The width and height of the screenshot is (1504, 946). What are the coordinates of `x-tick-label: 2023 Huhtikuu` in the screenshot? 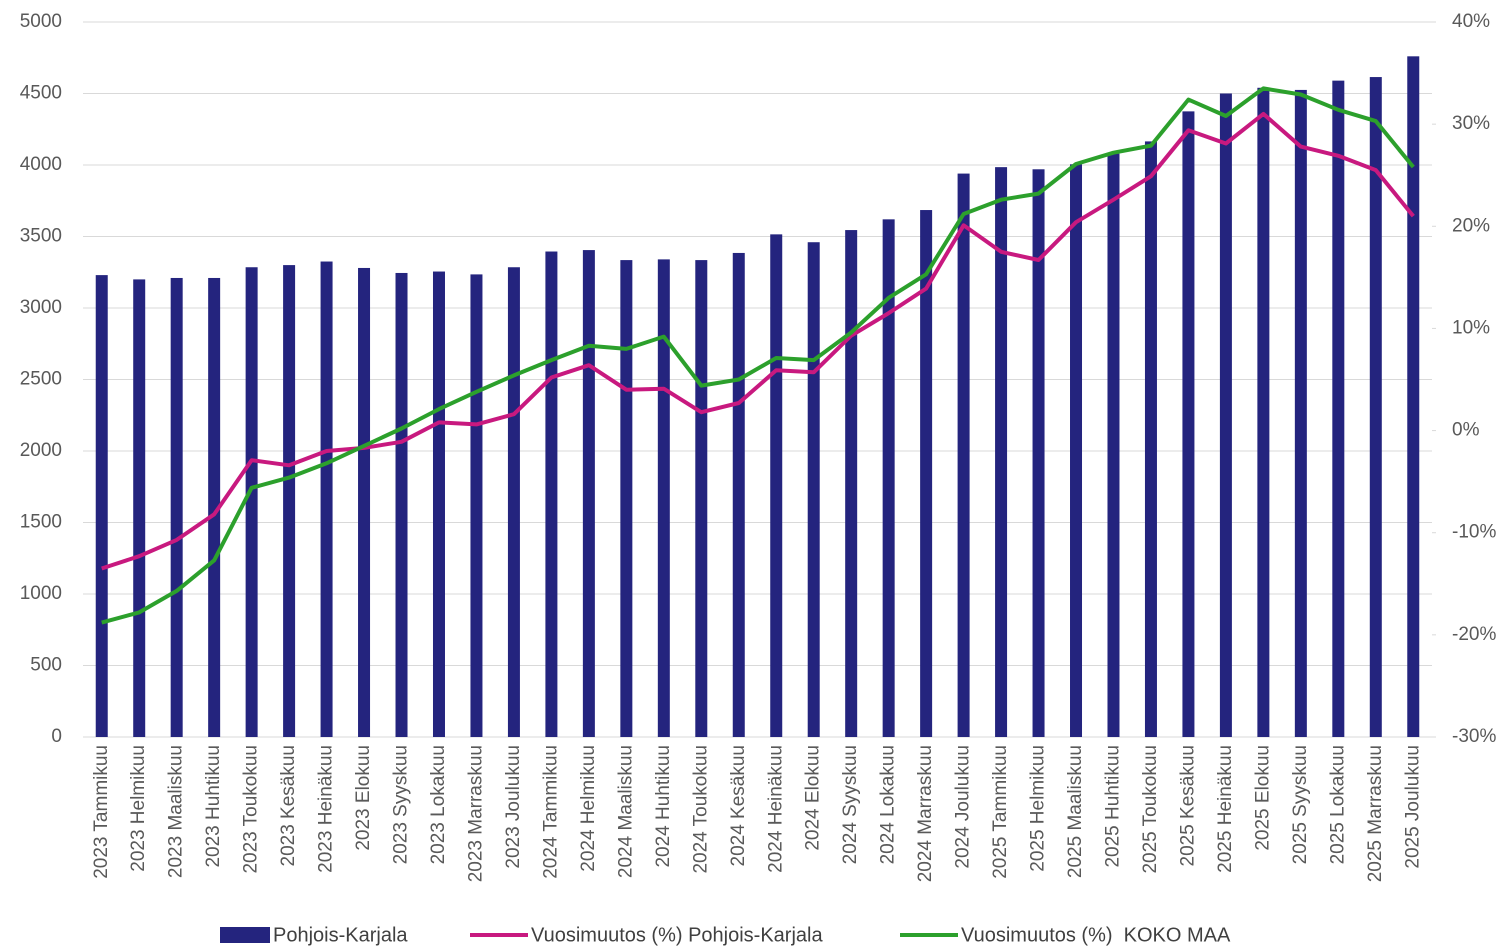 It's located at (213, 806).